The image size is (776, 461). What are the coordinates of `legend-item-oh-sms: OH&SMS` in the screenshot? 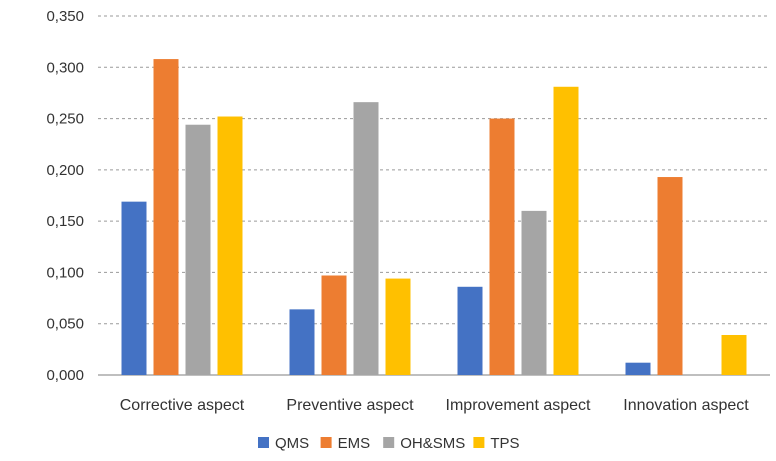 It's located at (424, 443).